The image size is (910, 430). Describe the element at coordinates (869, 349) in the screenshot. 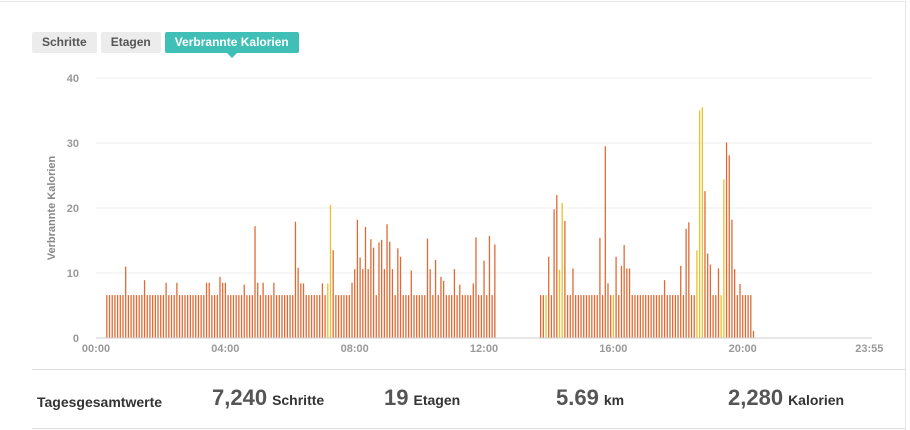

I see `x-tick-label: 23:55` at that location.